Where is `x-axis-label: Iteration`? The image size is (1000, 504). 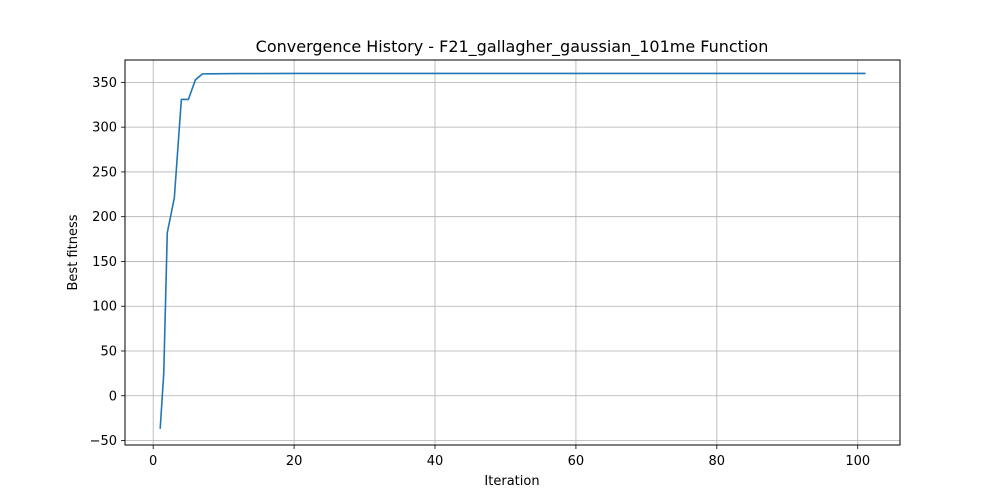 x-axis-label: Iteration is located at coordinates (511, 481).